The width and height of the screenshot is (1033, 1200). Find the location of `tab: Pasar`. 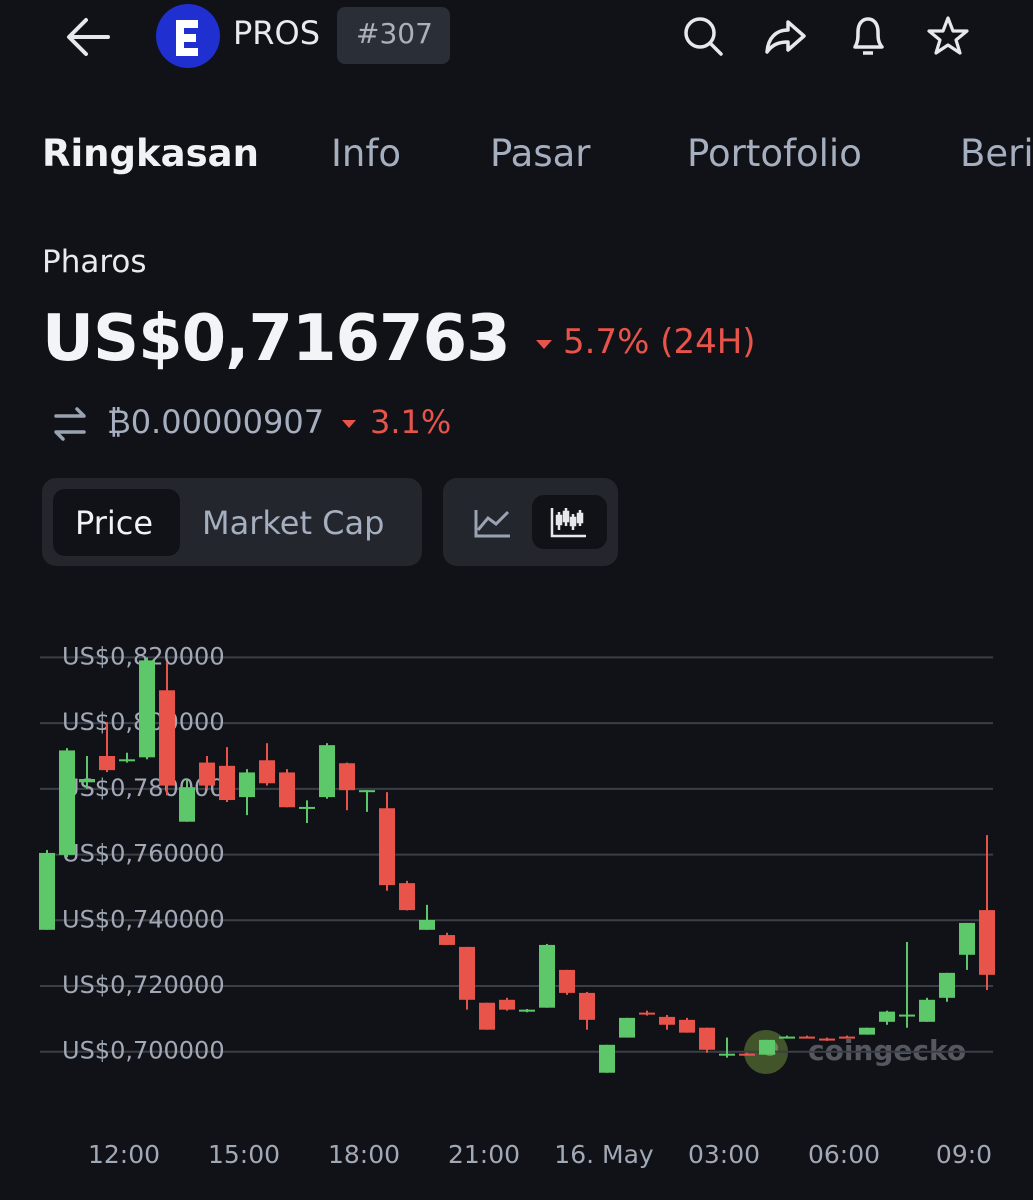

tab: Pasar is located at coordinates (540, 153).